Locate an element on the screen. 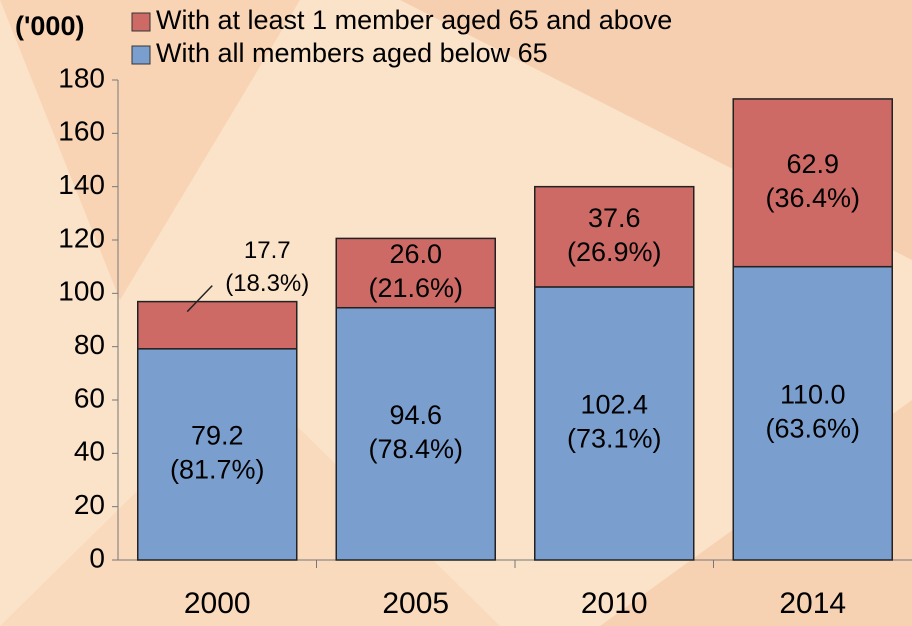 This screenshot has height=626, width=912. value-label: 26.0 is located at coordinates (415, 254).